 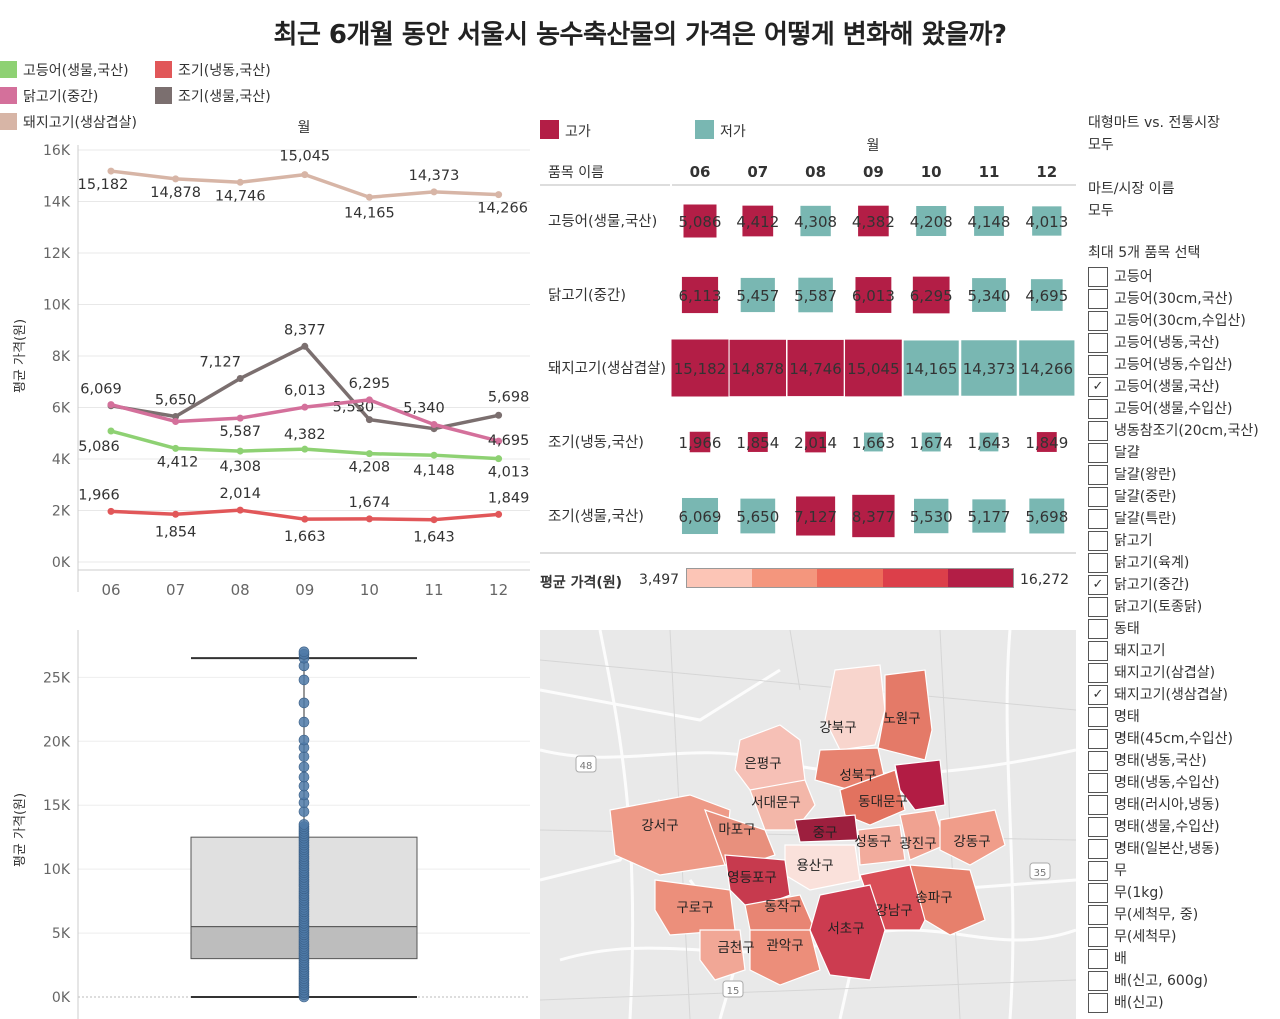 I want to click on item-checkbox: ✓ 돼지고기(생삼겹살), so click(x=1183, y=695).